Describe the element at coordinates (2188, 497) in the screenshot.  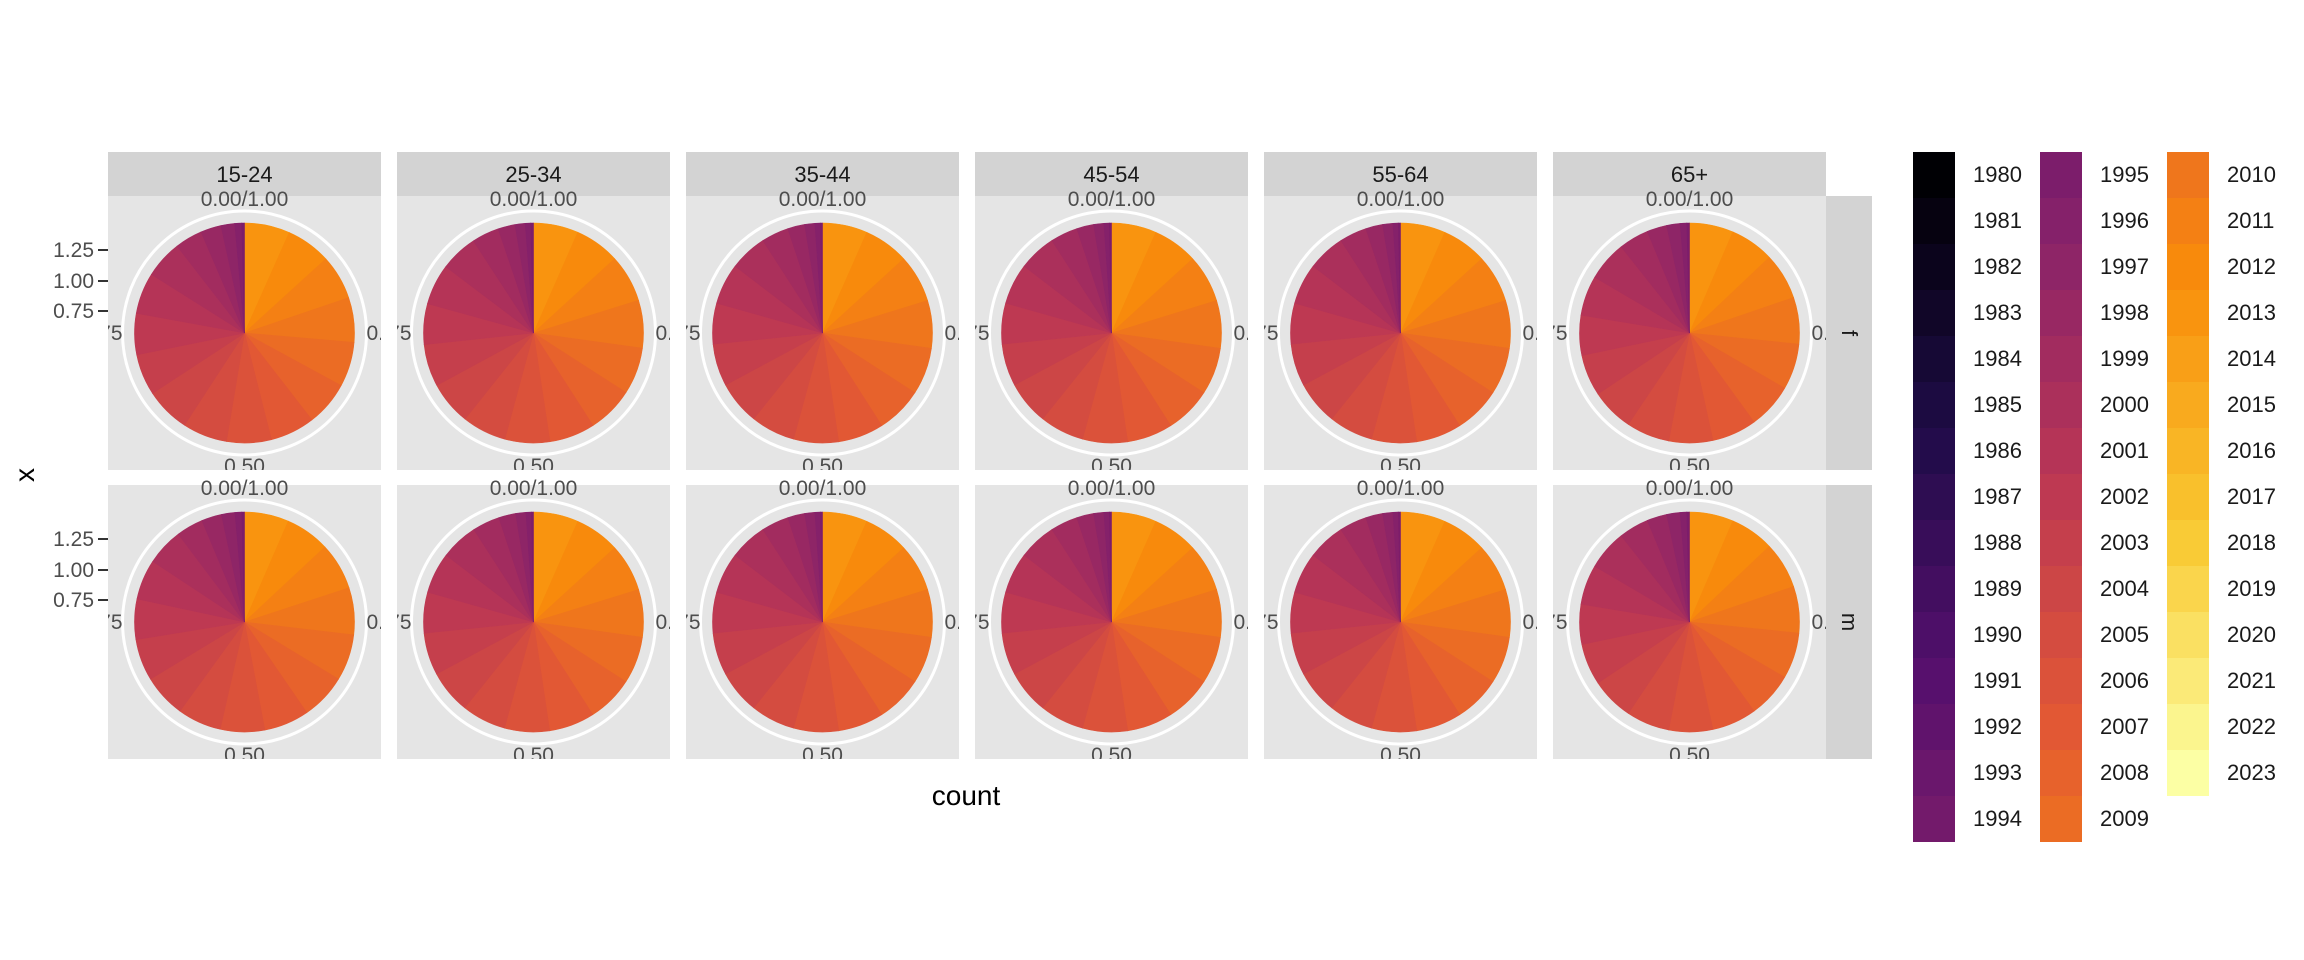
I see `legend-swatch-2017` at that location.